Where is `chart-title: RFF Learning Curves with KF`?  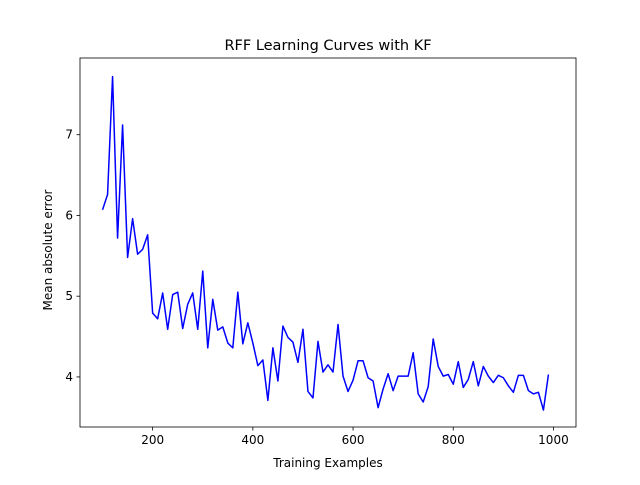 chart-title: RFF Learning Curves with KF is located at coordinates (327, 46).